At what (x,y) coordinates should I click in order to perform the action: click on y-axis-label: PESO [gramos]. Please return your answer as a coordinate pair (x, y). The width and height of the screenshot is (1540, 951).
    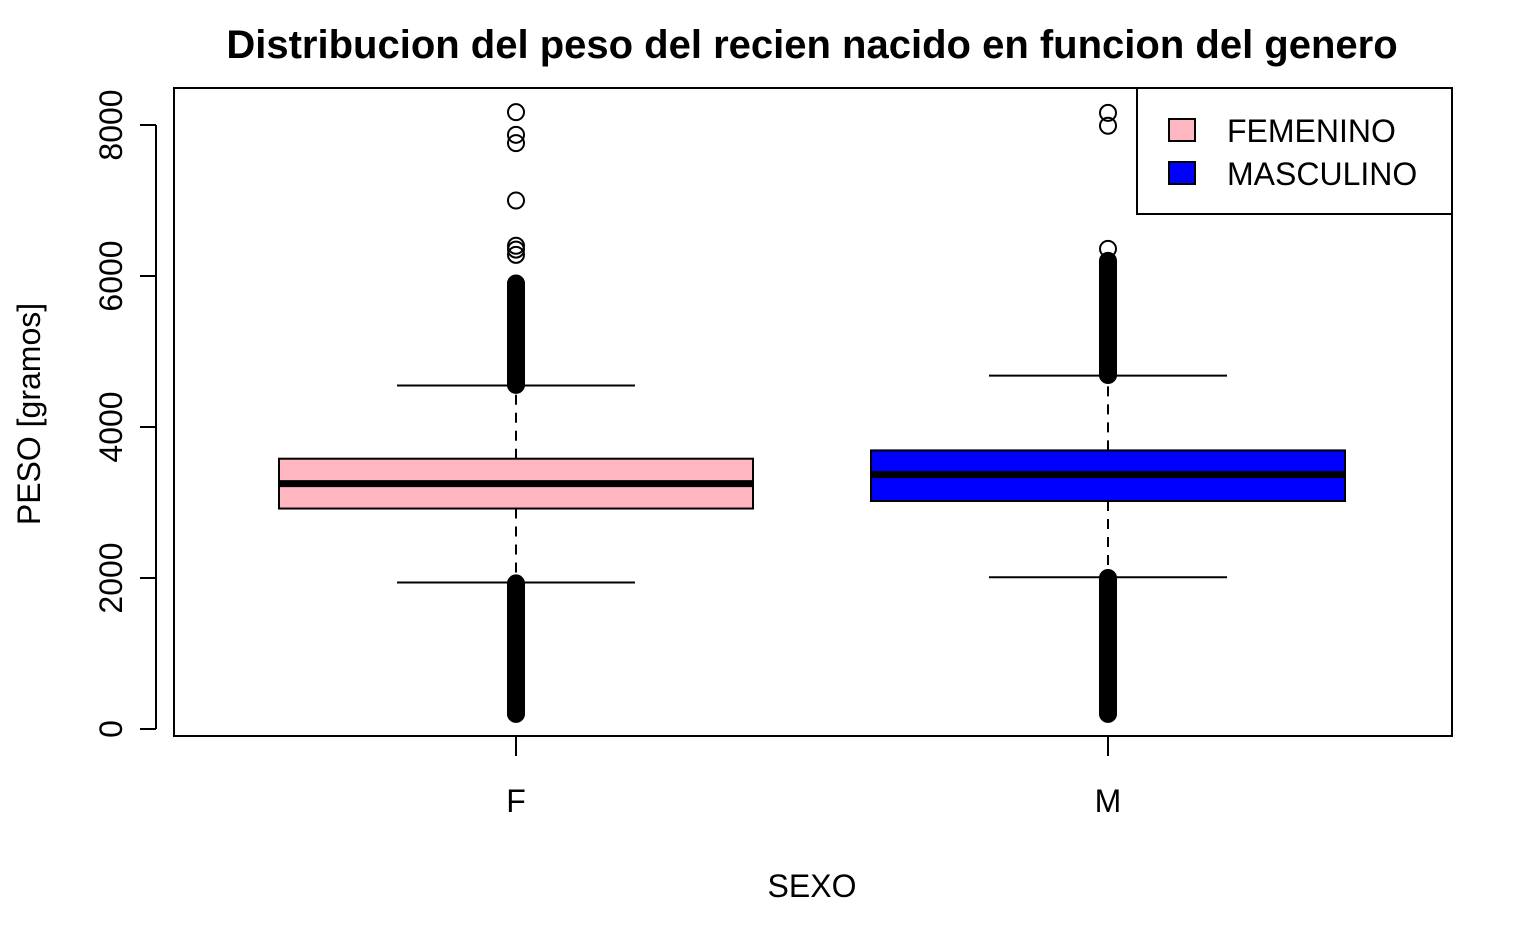
    Looking at the image, I should click on (29, 414).